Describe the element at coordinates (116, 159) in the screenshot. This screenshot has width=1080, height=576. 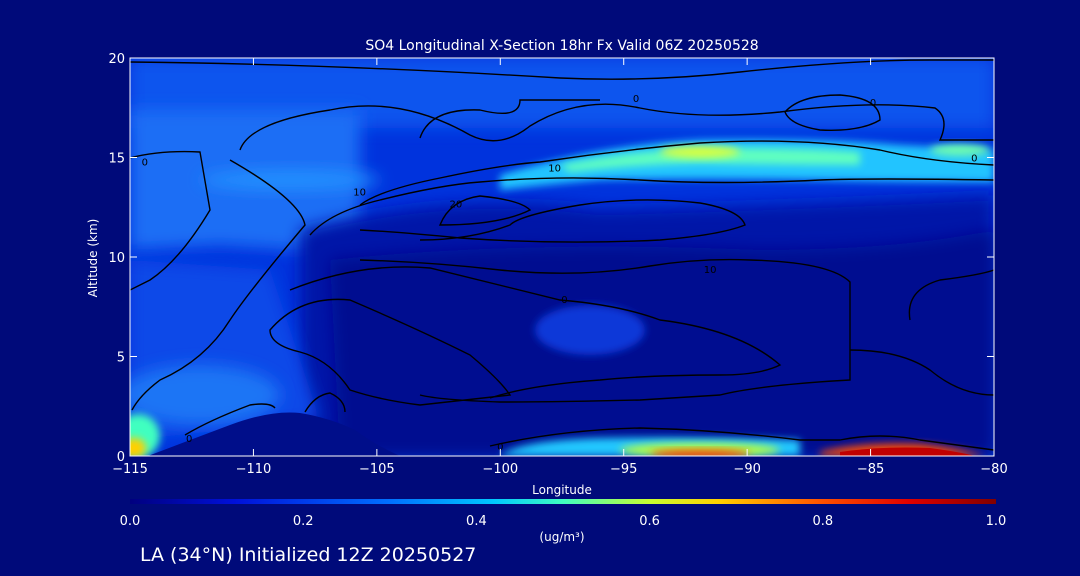
I see `y-tick-label: 15` at that location.